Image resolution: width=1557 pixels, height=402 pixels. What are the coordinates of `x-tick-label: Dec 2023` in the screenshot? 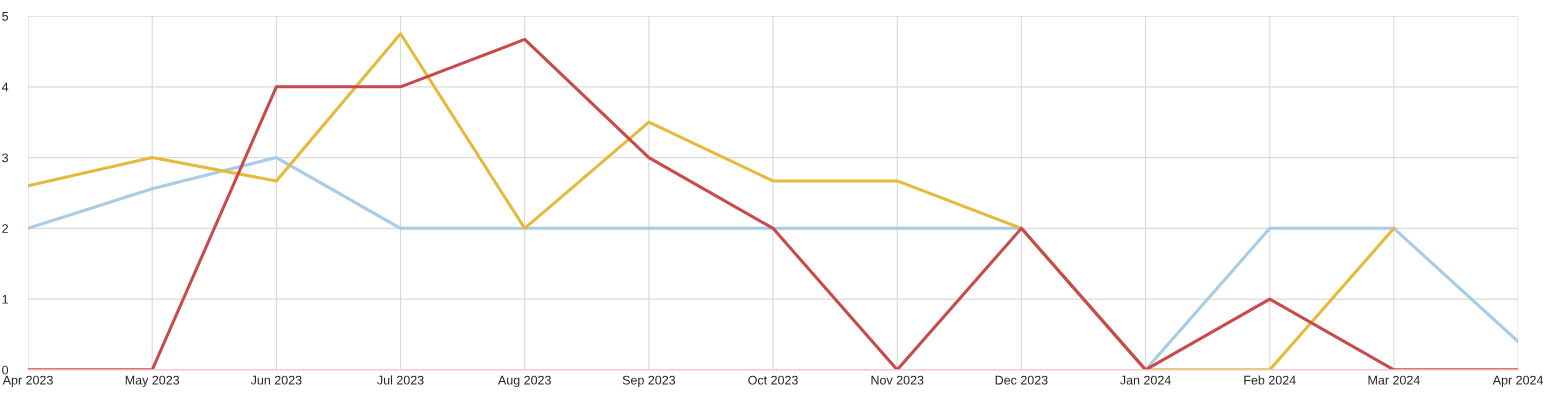 It's located at (1021, 380).